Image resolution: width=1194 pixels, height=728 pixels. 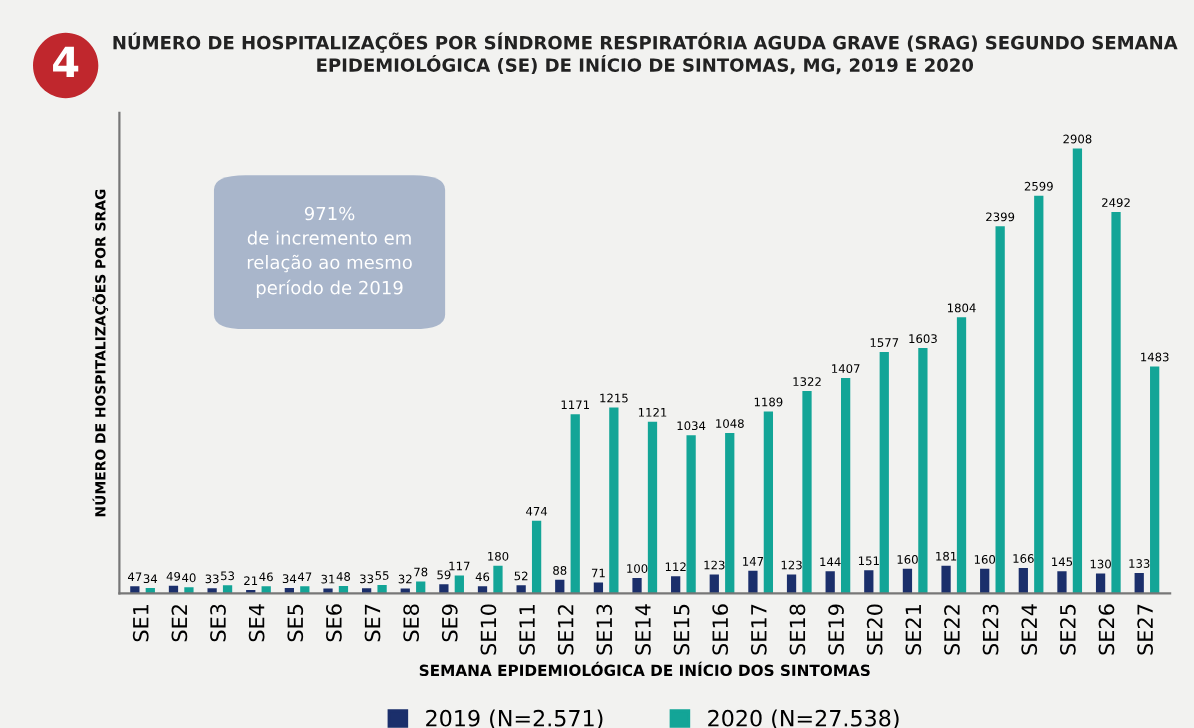 I want to click on x-tick-label: SE1, so click(x=140, y=623).